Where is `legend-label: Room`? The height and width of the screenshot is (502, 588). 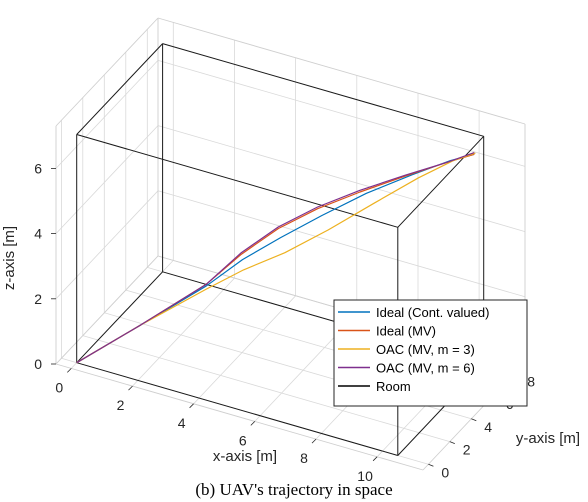
legend-label: Room is located at coordinates (393, 386).